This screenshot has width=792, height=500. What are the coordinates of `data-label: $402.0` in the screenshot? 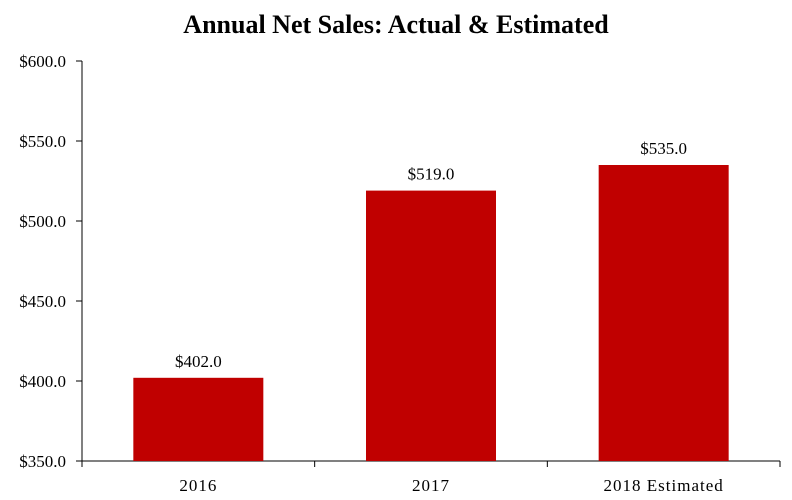 It's located at (198, 361).